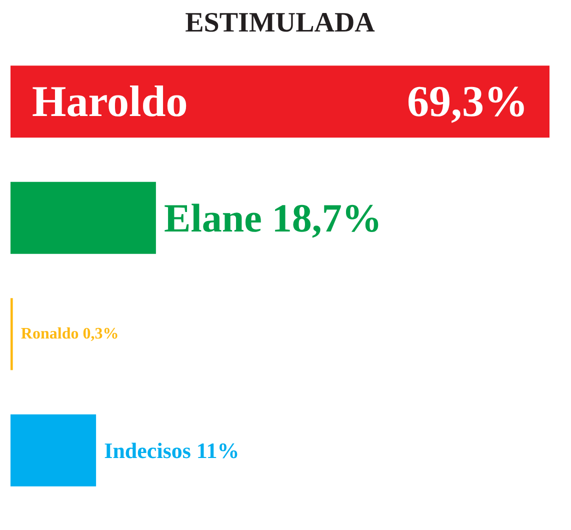 The width and height of the screenshot is (571, 530). What do you see at coordinates (110, 101) in the screenshot?
I see `y-tick-label: Haroldo` at bounding box center [110, 101].